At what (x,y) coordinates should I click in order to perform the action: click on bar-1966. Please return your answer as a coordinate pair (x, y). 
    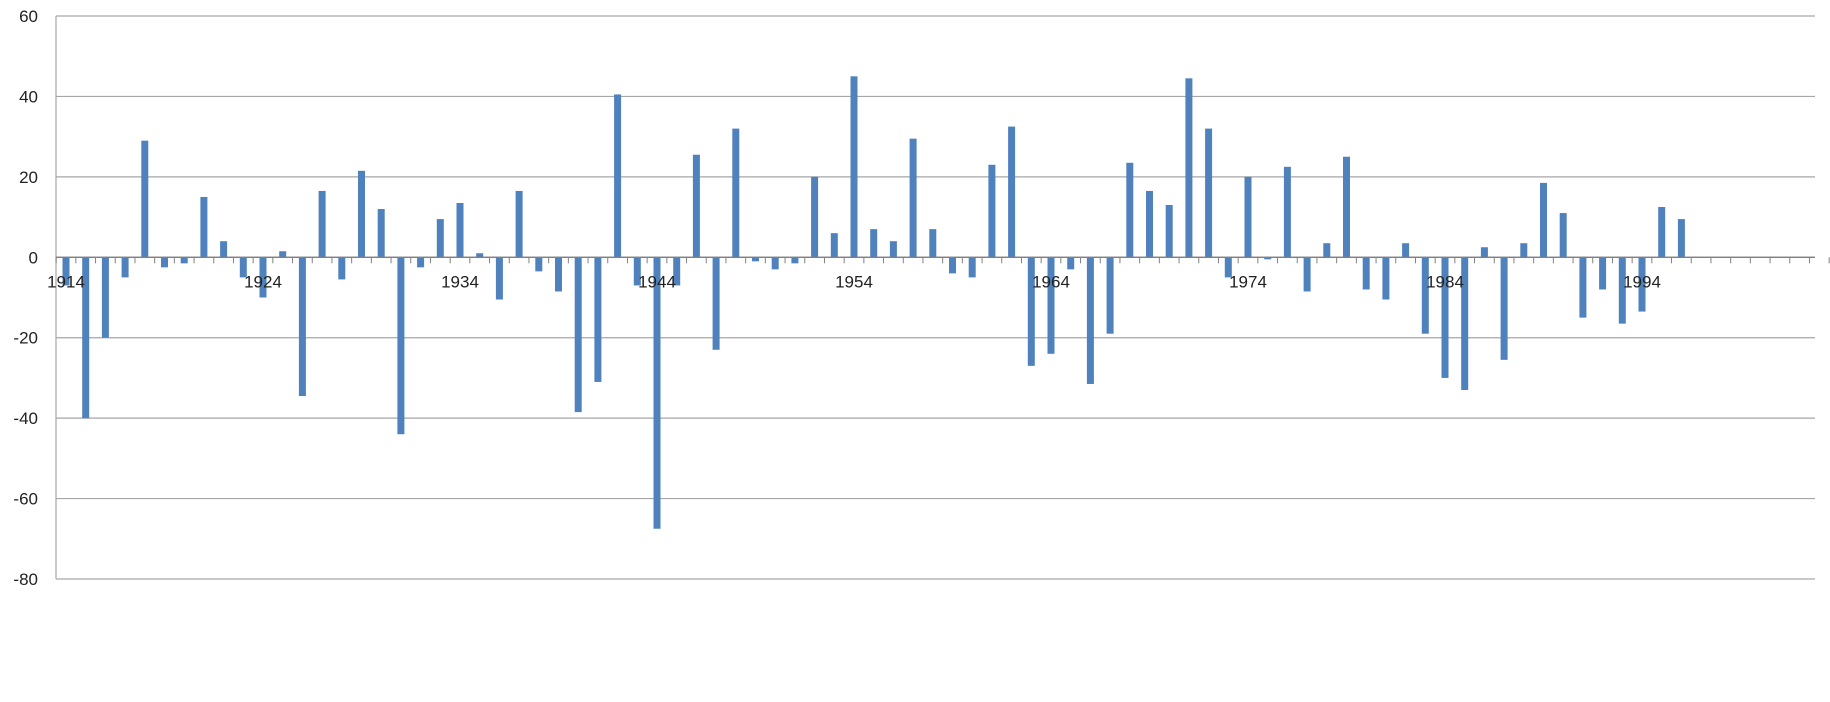
    Looking at the image, I should click on (1090, 320).